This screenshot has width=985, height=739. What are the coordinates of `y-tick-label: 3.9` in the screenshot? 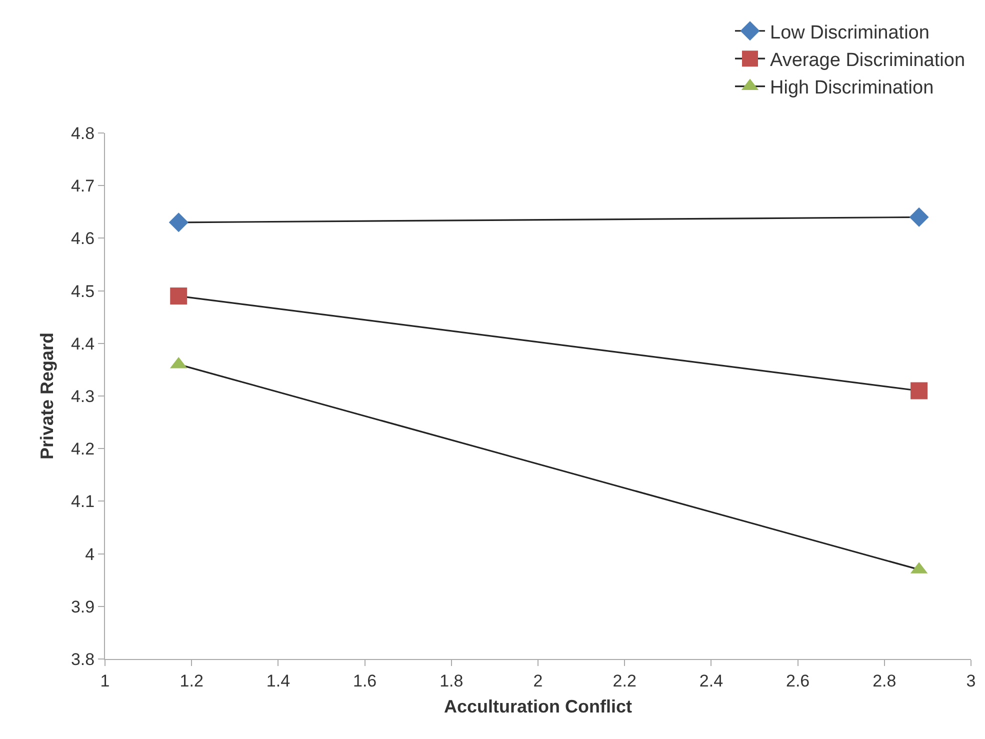 It's located at (82, 606).